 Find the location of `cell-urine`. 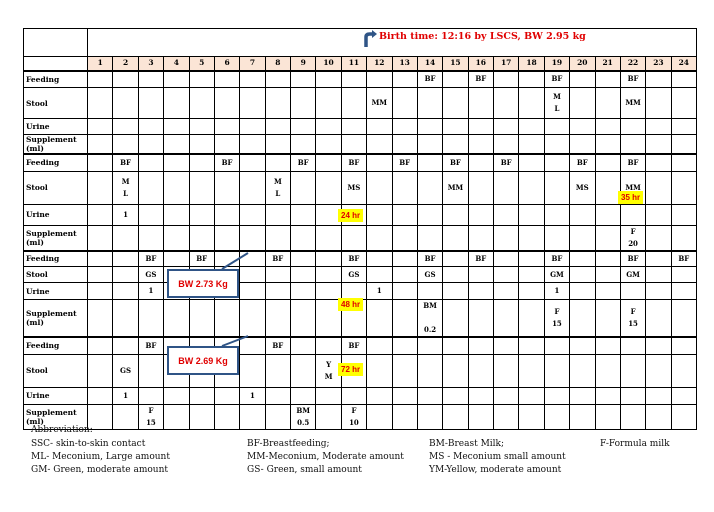

cell-urine is located at coordinates (684, 291).